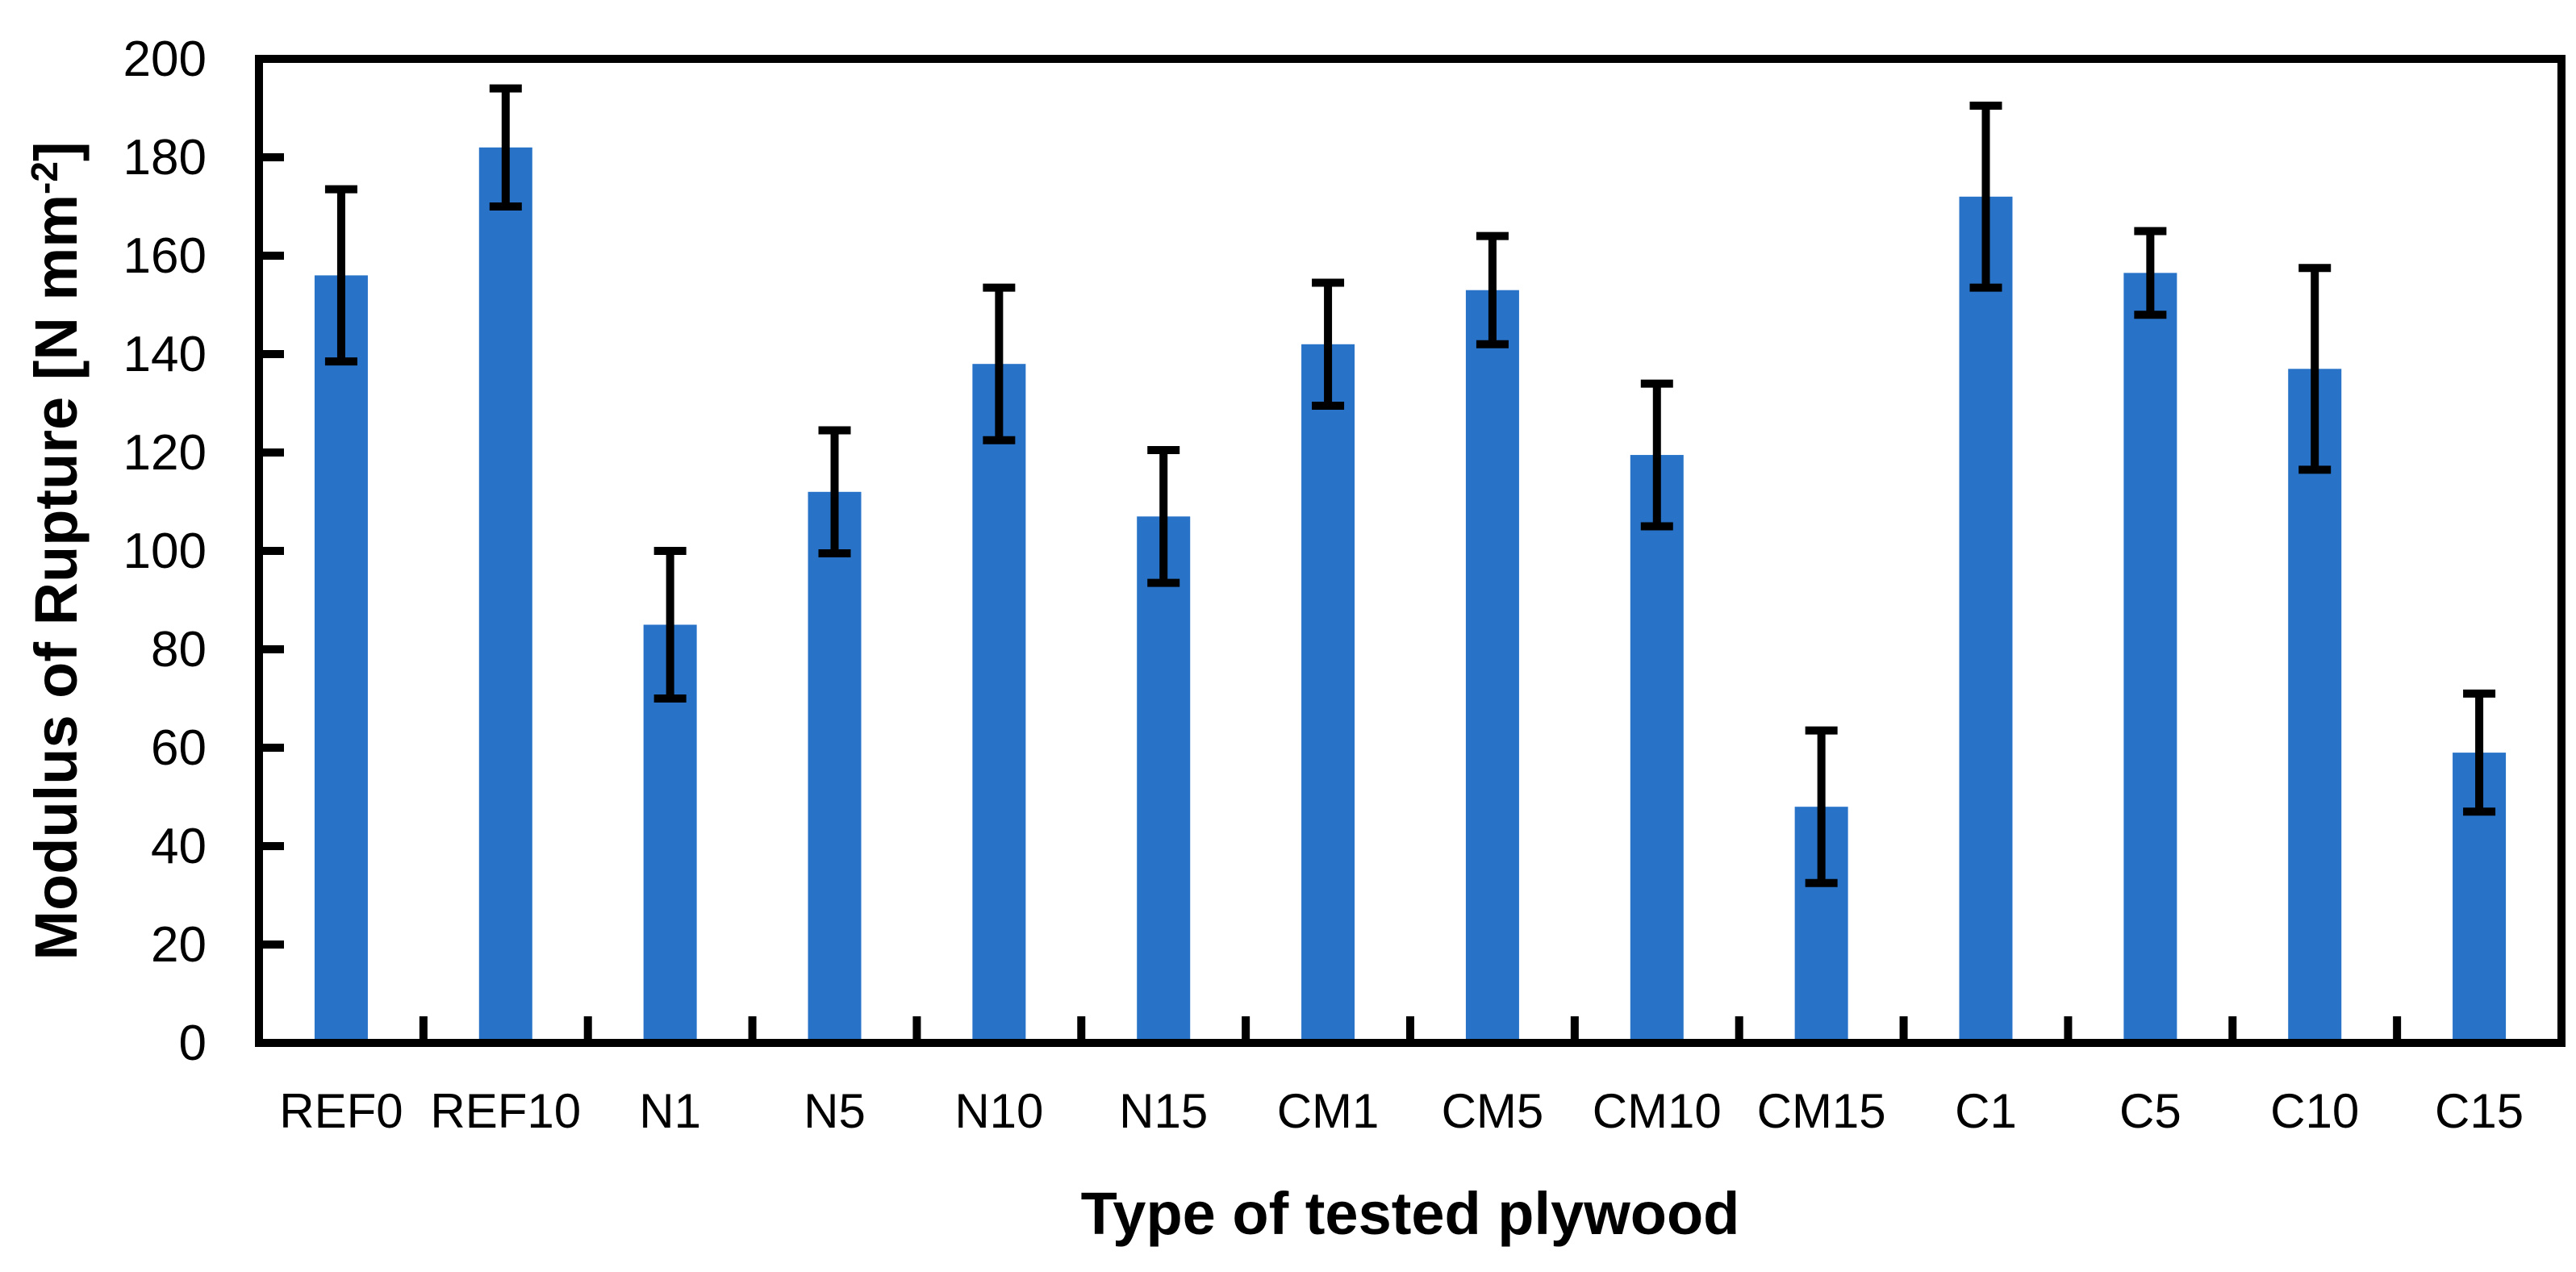 The height and width of the screenshot is (1272, 2576). Describe the element at coordinates (2315, 708) in the screenshot. I see `bar-C10` at that location.